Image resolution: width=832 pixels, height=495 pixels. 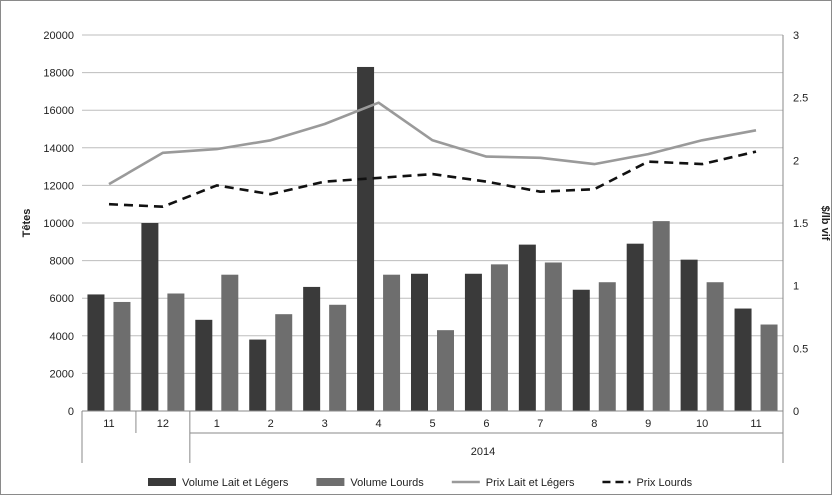 What do you see at coordinates (796, 287) in the screenshot?
I see `y-tick-label-right: 1` at bounding box center [796, 287].